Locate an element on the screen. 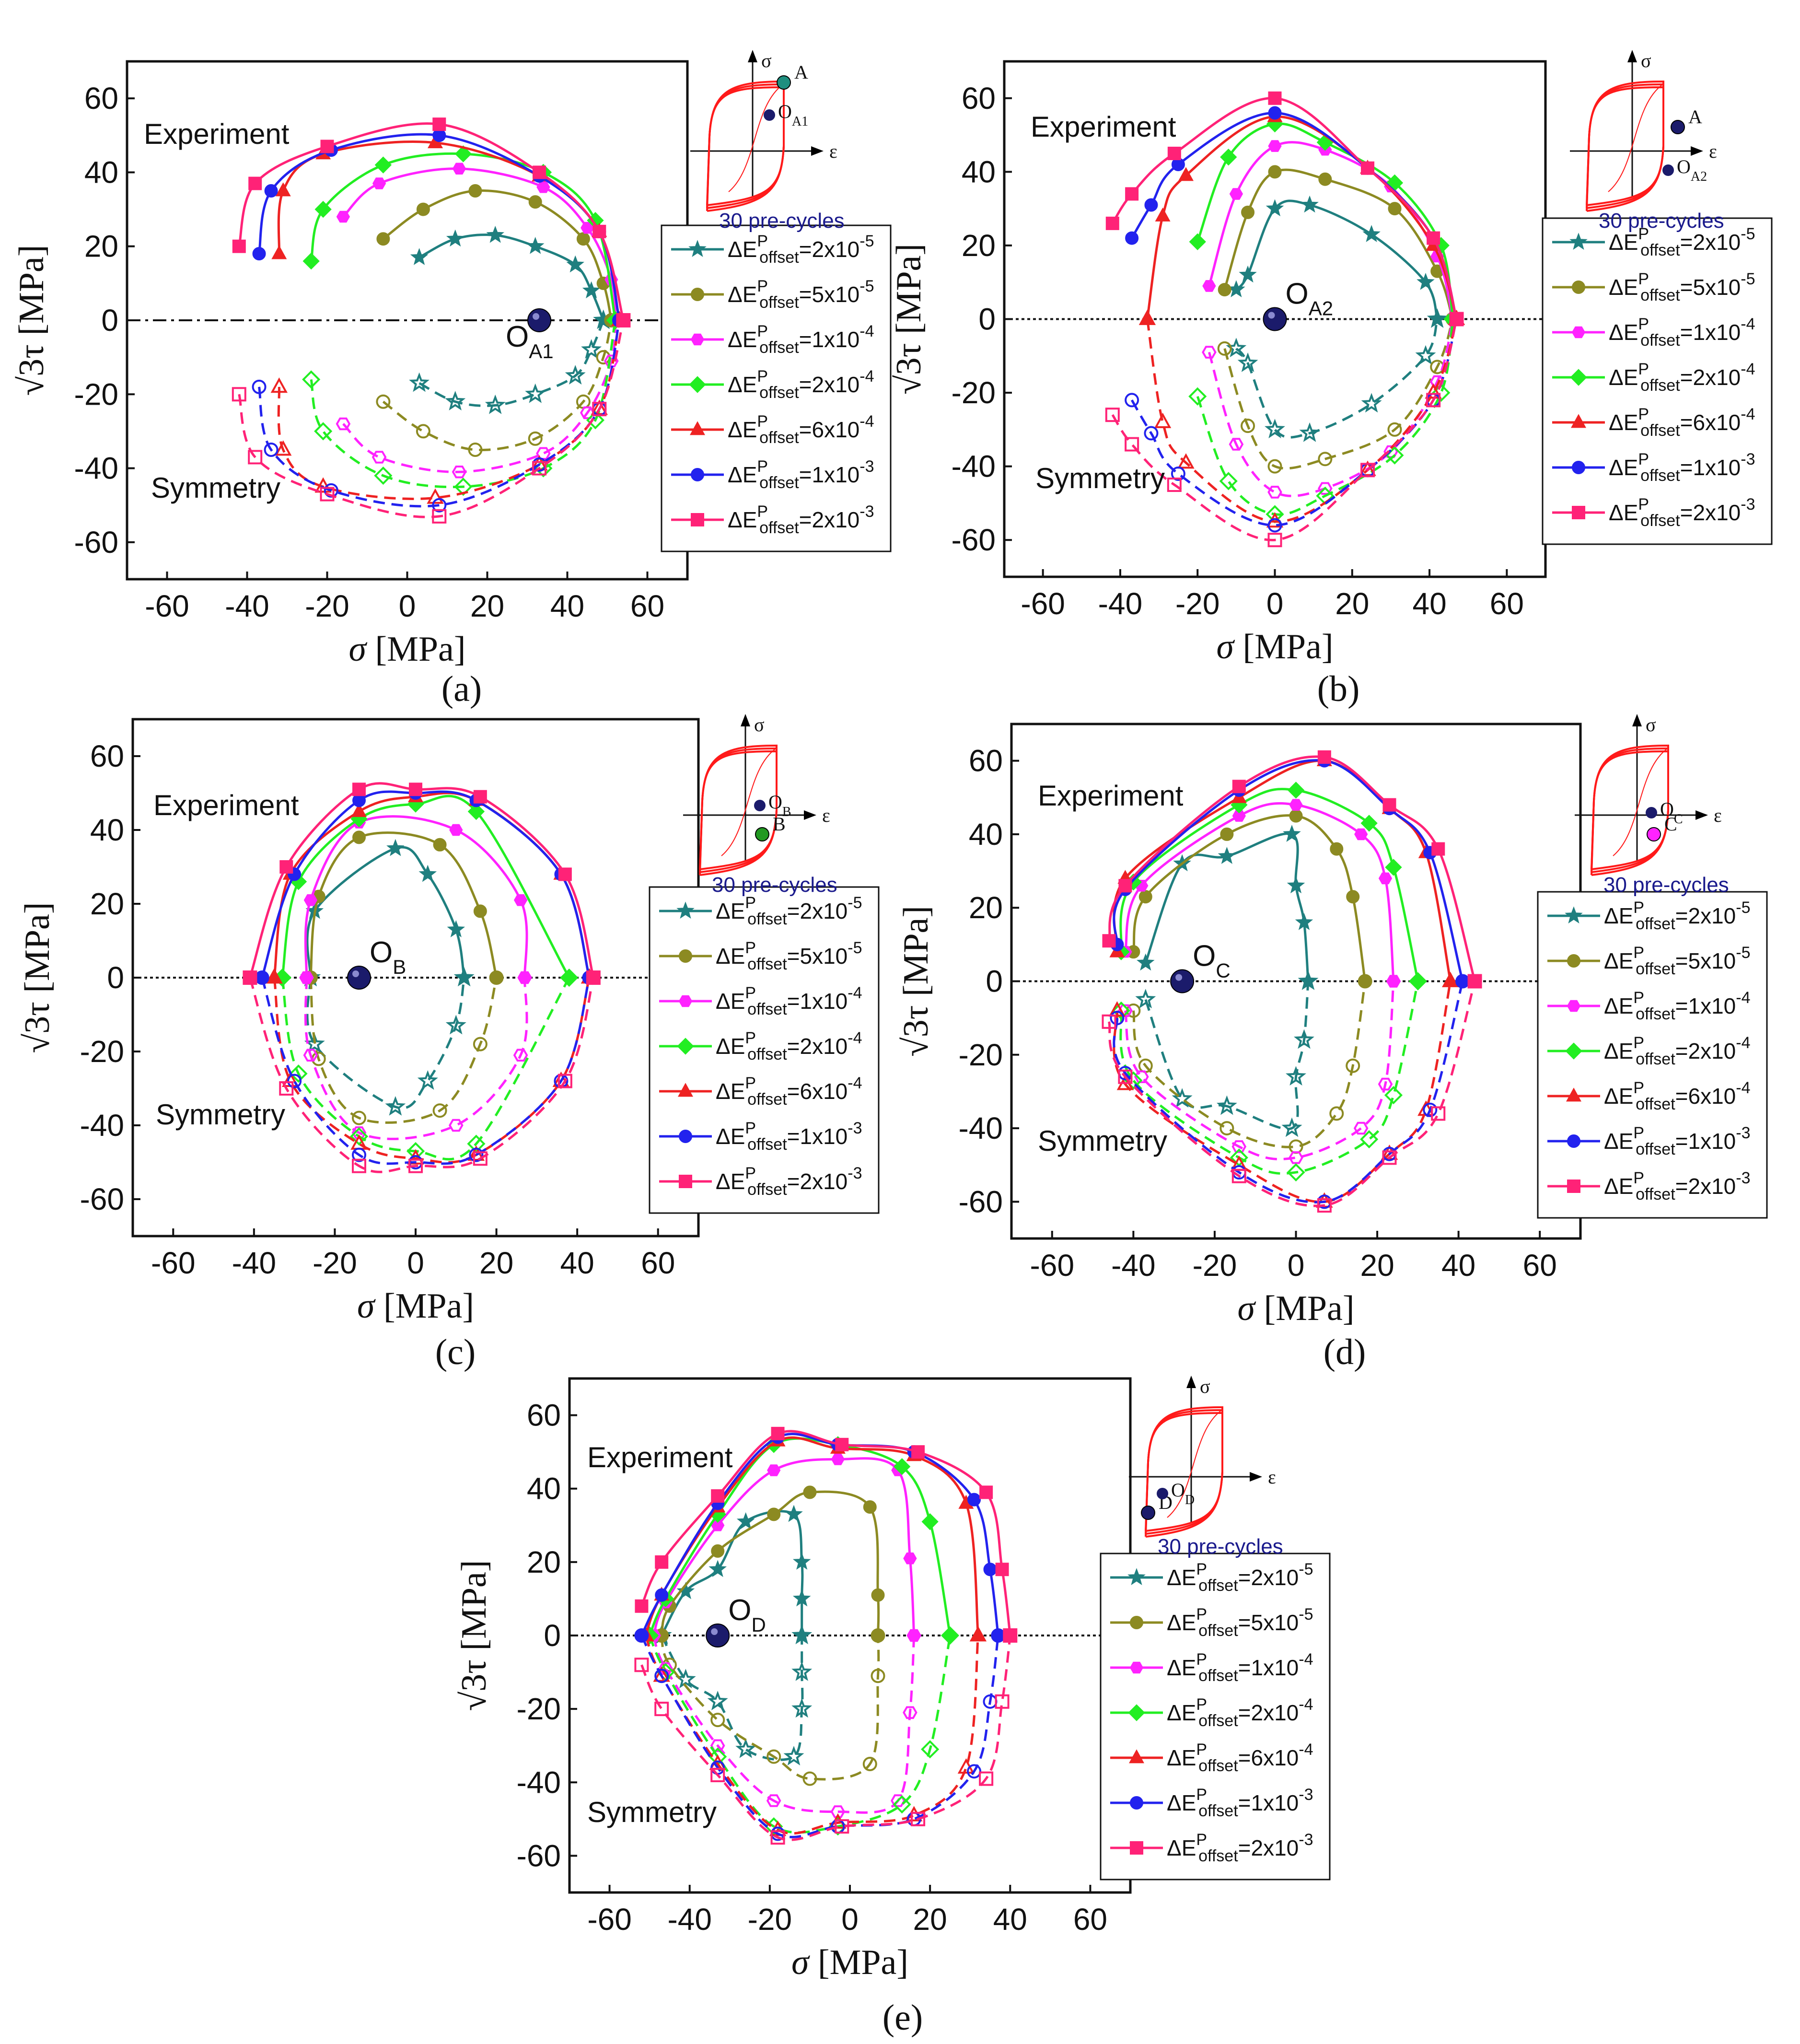 The height and width of the screenshot is (2044, 1800). inset-origin-point is located at coordinates (769, 115).